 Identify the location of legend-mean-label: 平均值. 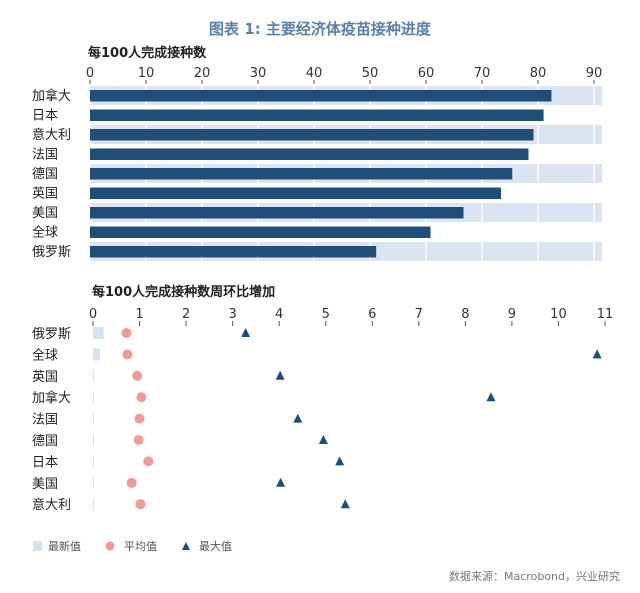
(140, 546).